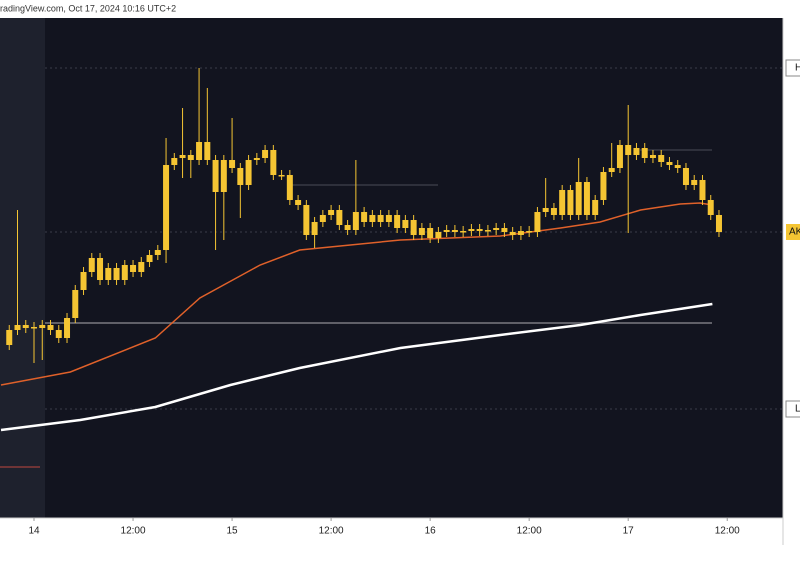 The height and width of the screenshot is (566, 800). Describe the element at coordinates (88, 8) in the screenshot. I see `header-text: radingView.com, Oct 17, 2024 10:16 UTC+2` at that location.